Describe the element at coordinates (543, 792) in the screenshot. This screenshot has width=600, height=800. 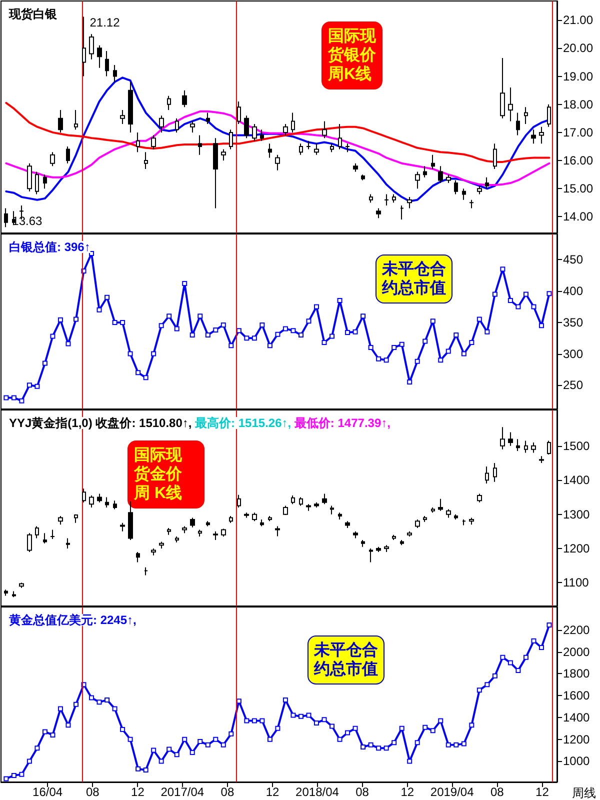
I see `x-tick-label: 12` at that location.